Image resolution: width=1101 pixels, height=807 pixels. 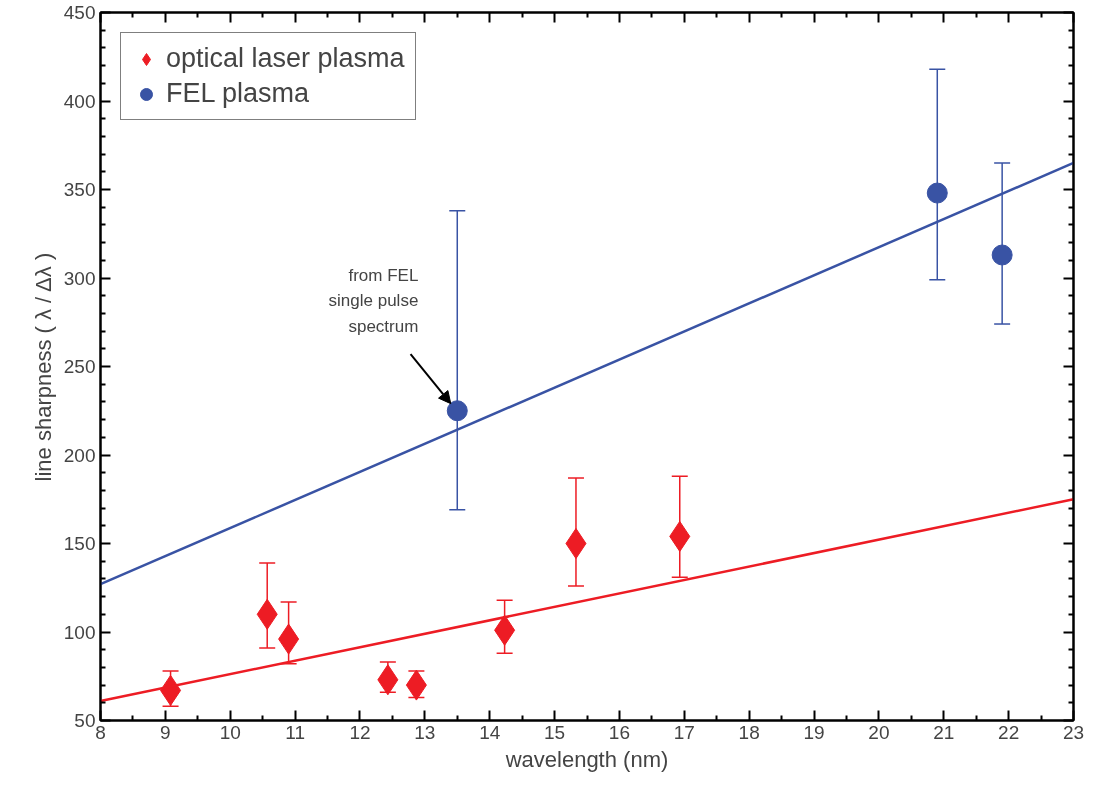 What do you see at coordinates (555, 732) in the screenshot?
I see `x-tick-label: 15` at bounding box center [555, 732].